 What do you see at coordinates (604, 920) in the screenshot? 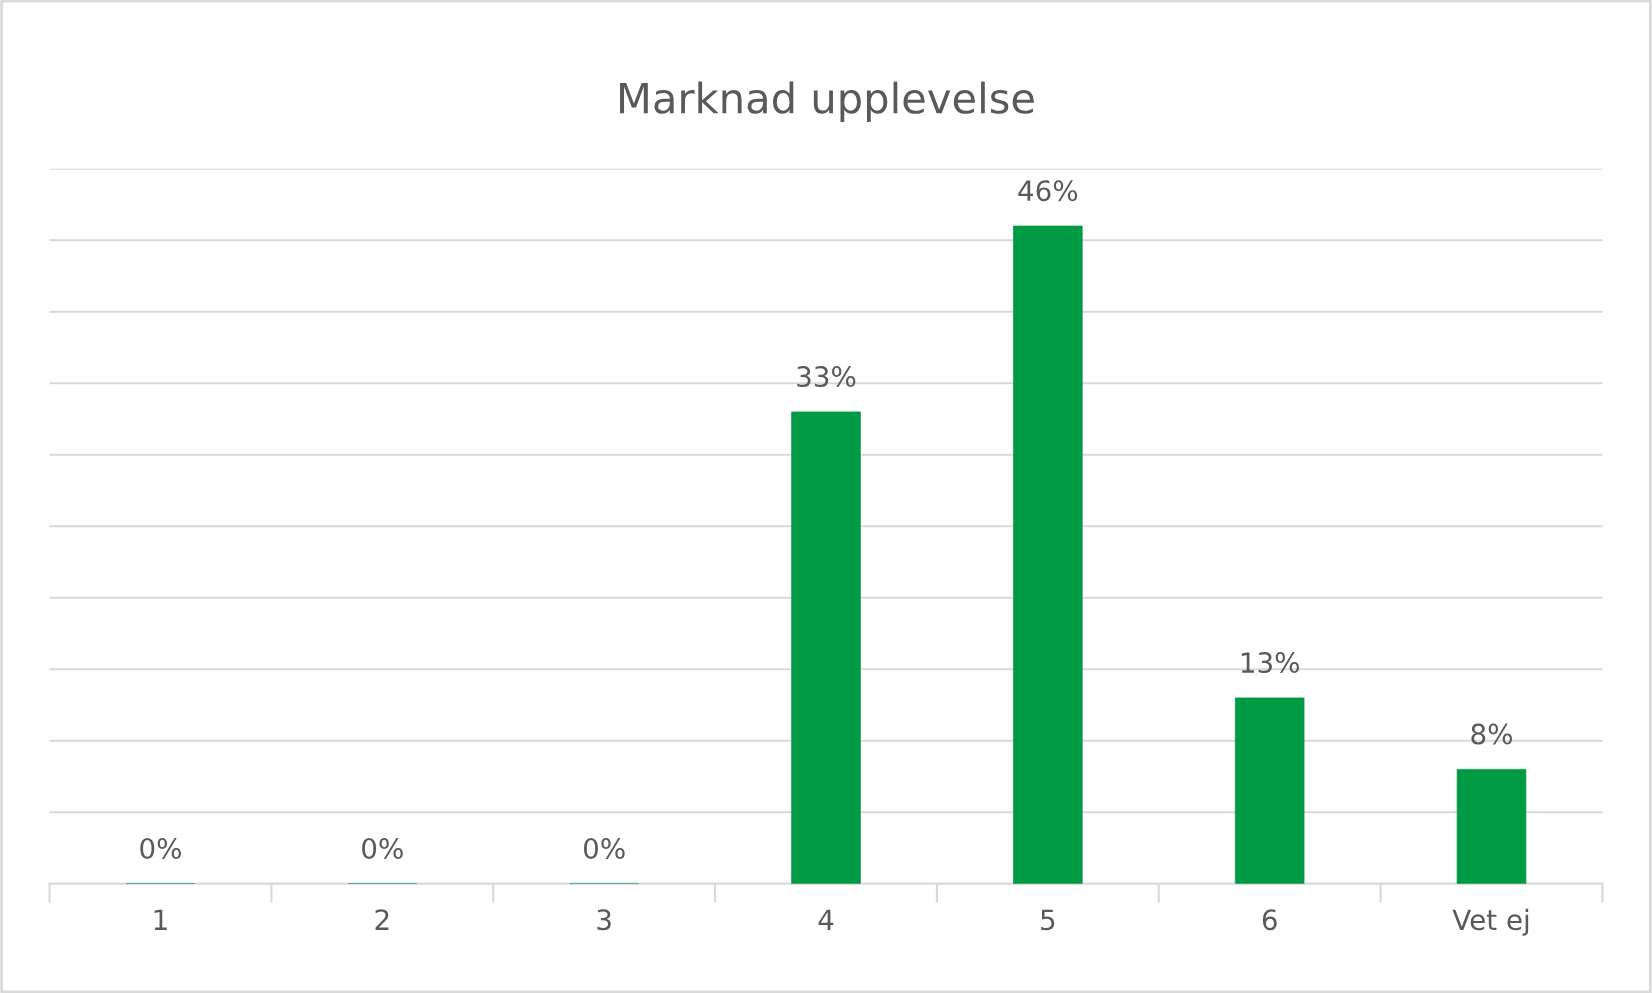
I see `x-tick-label: 3` at bounding box center [604, 920].